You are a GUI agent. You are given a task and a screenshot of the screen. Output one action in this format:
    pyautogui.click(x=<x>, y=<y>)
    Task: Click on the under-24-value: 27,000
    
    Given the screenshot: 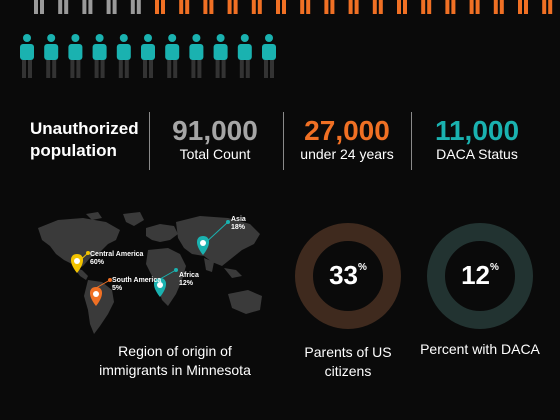 What is the action you would take?
    pyautogui.click(x=347, y=130)
    